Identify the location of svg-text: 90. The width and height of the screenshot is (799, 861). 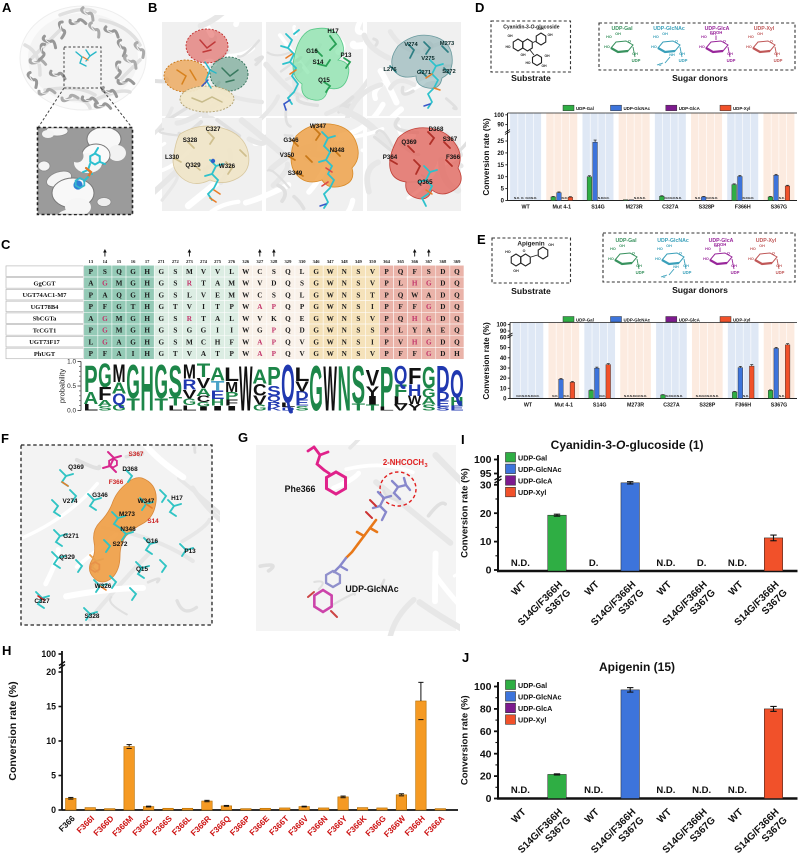
(500, 126).